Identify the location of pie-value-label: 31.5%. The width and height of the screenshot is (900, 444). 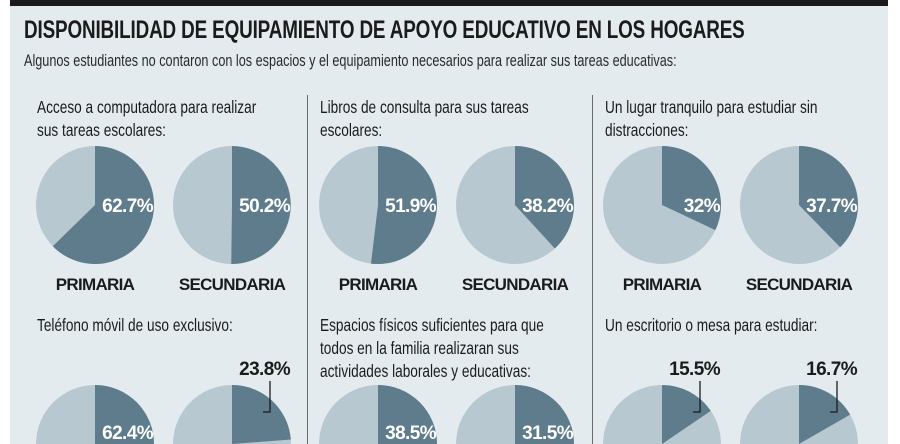
(548, 433).